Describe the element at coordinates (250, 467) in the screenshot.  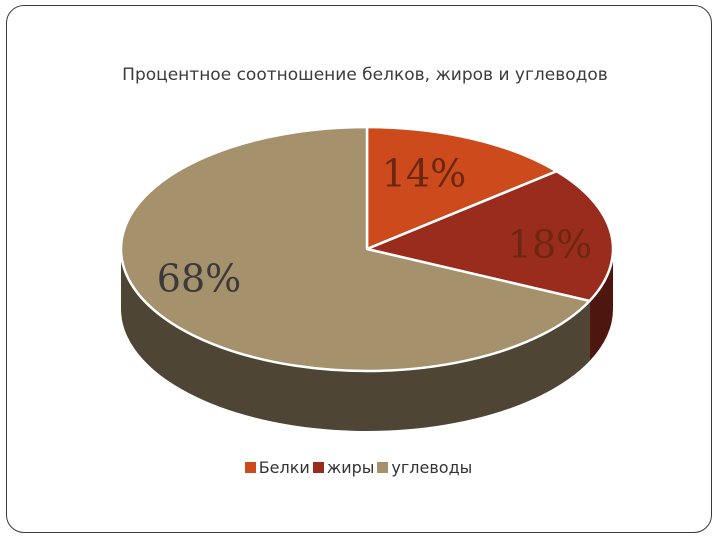
I see `legend-swatch-proteins` at that location.